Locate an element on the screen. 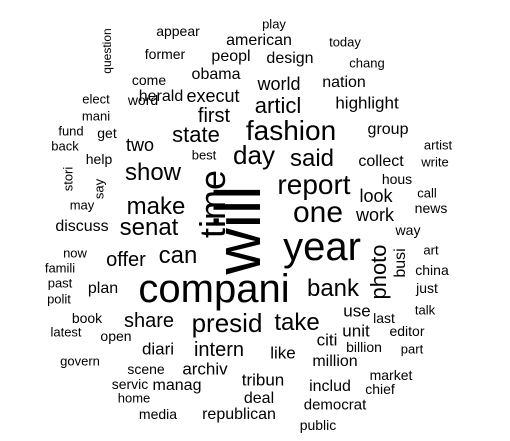 The image size is (510, 441). cloud-word-two: two is located at coordinates (140, 145).